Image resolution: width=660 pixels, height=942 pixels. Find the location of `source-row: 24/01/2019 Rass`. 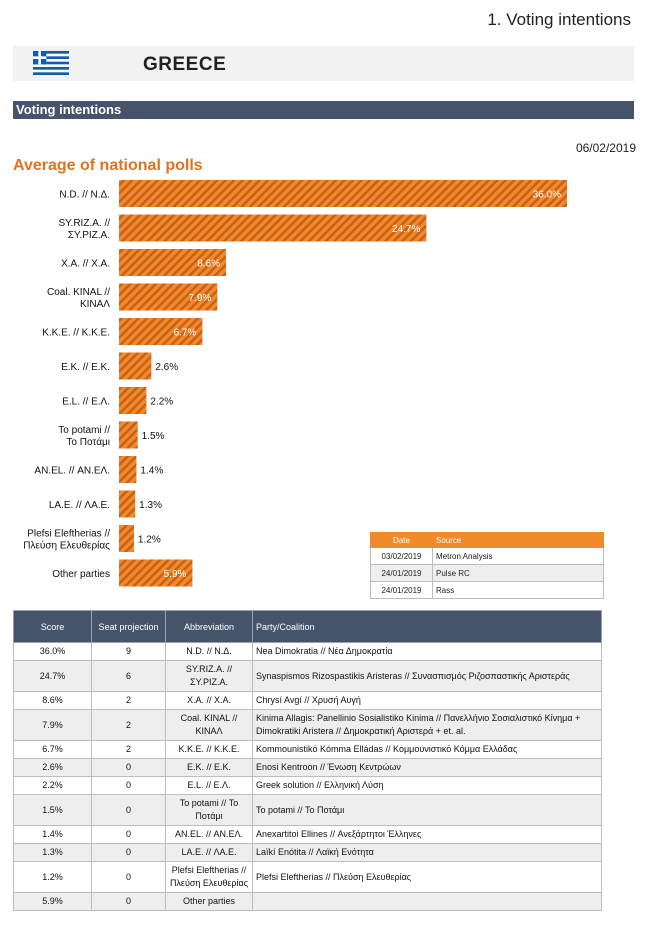

source-row: 24/01/2019 Rass is located at coordinates (487, 590).